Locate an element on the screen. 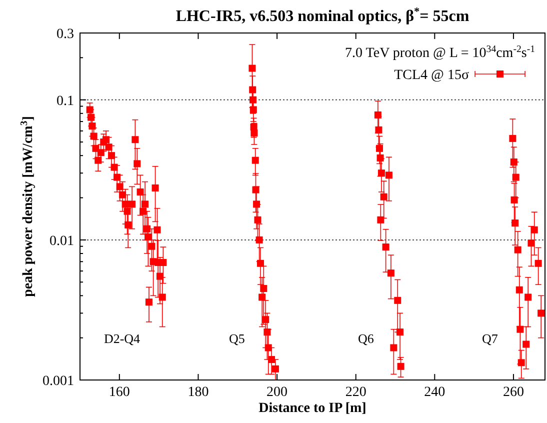 This screenshot has width=547, height=423. legend-title: 7.0 TeV proton @ L = 10$^{34}$cm$^{-2}$s$^{-1}$ is located at coordinates (440, 52).